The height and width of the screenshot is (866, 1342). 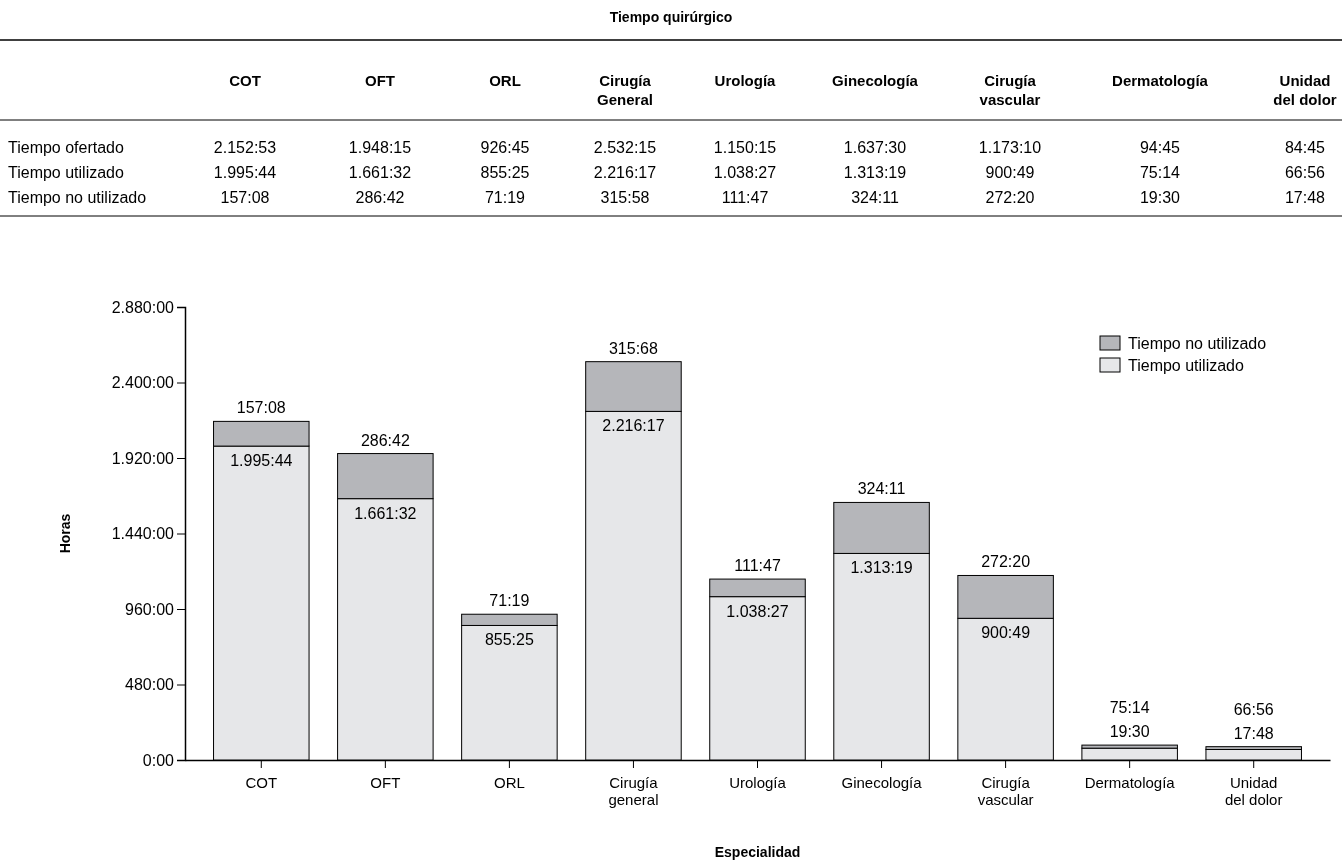 What do you see at coordinates (757, 566) in the screenshot?
I see `data-label: 111:47` at bounding box center [757, 566].